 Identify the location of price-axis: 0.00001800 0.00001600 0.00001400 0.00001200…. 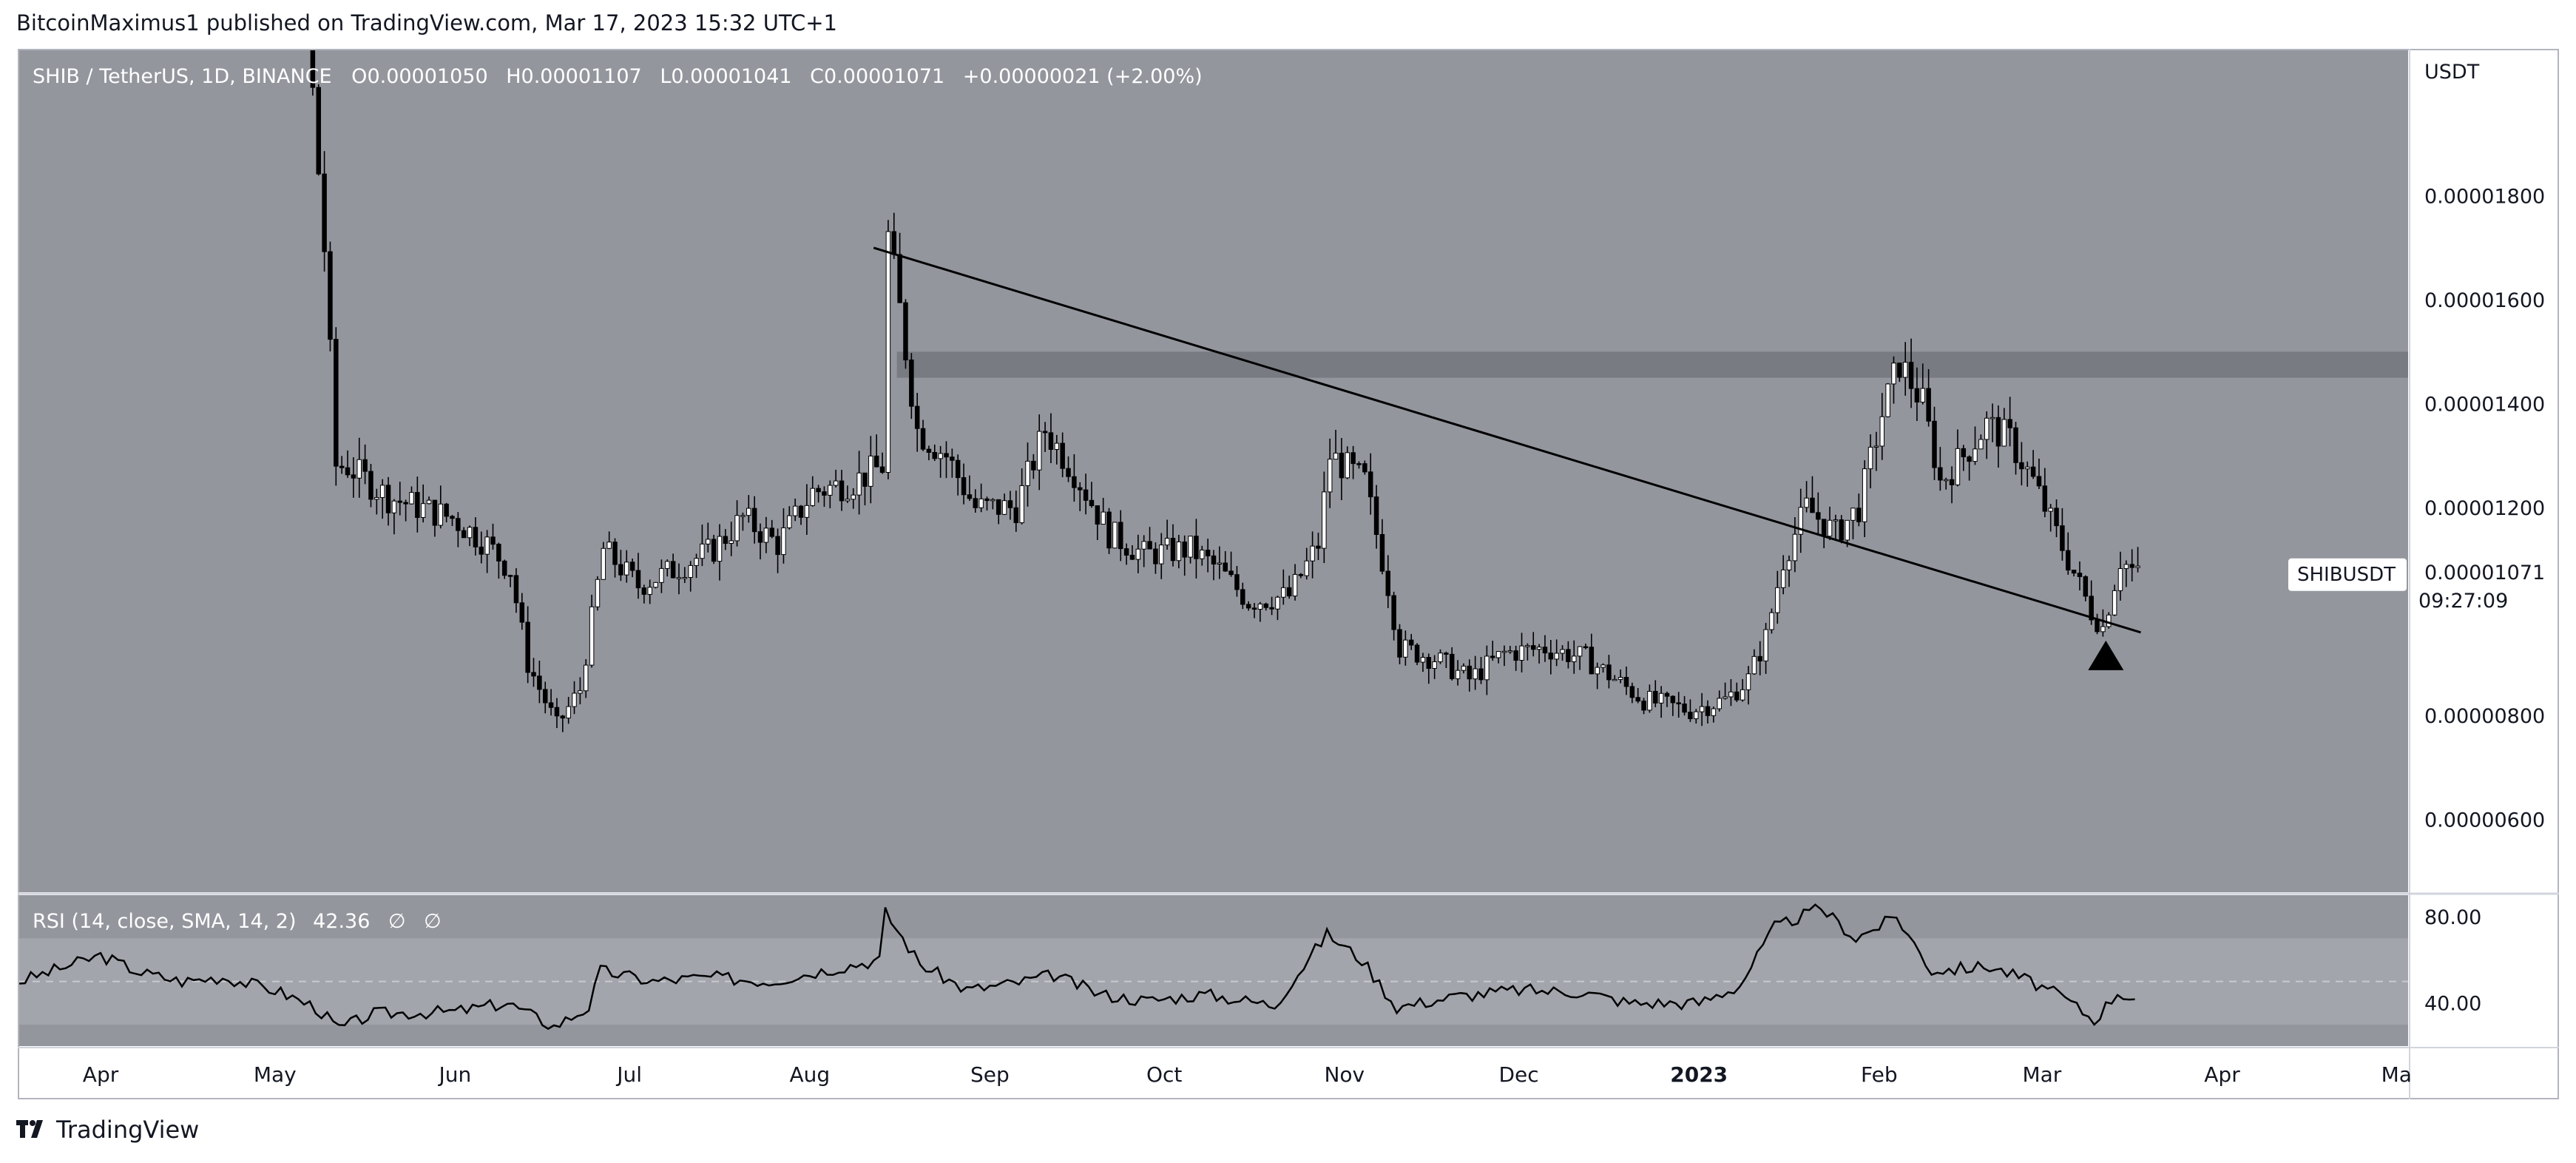
(2484, 509).